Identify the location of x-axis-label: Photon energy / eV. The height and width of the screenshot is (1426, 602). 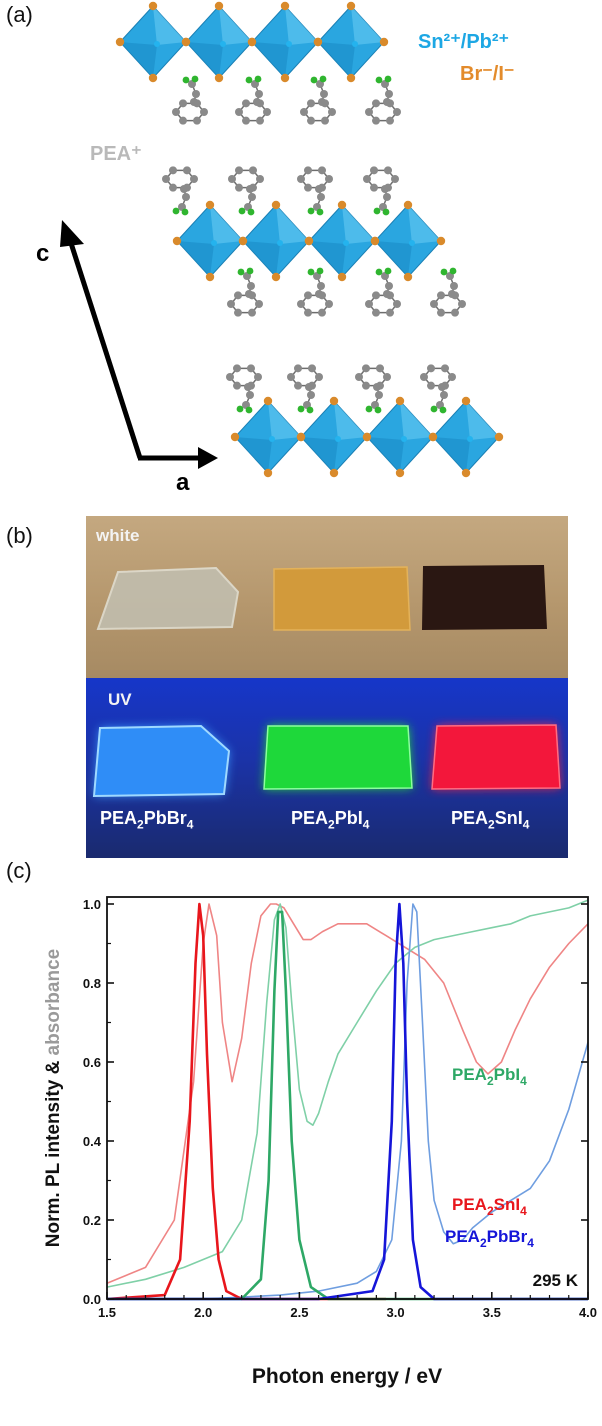
(347, 1376).